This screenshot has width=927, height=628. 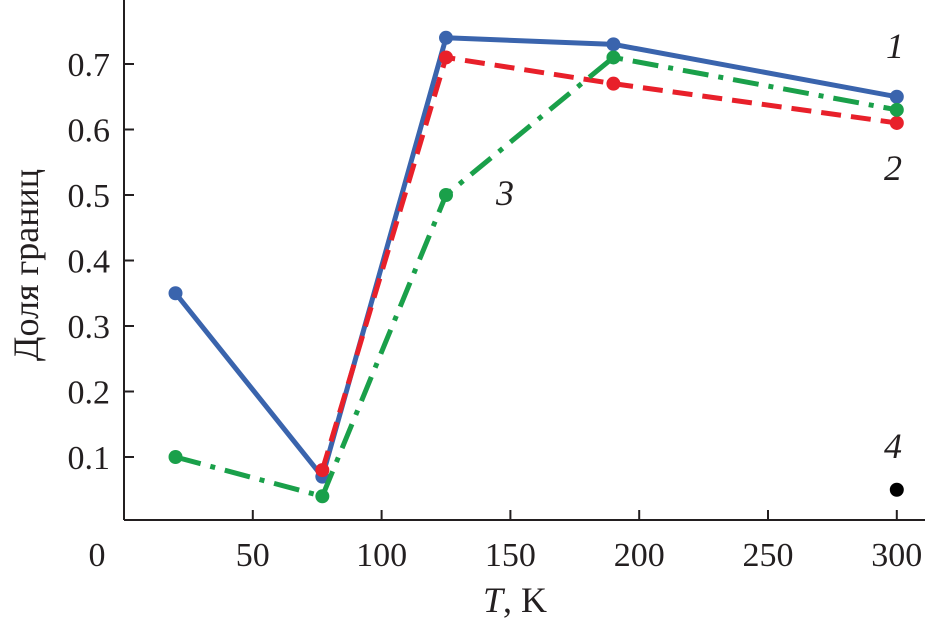 I want to click on series-label-3: 3, so click(x=504, y=193).